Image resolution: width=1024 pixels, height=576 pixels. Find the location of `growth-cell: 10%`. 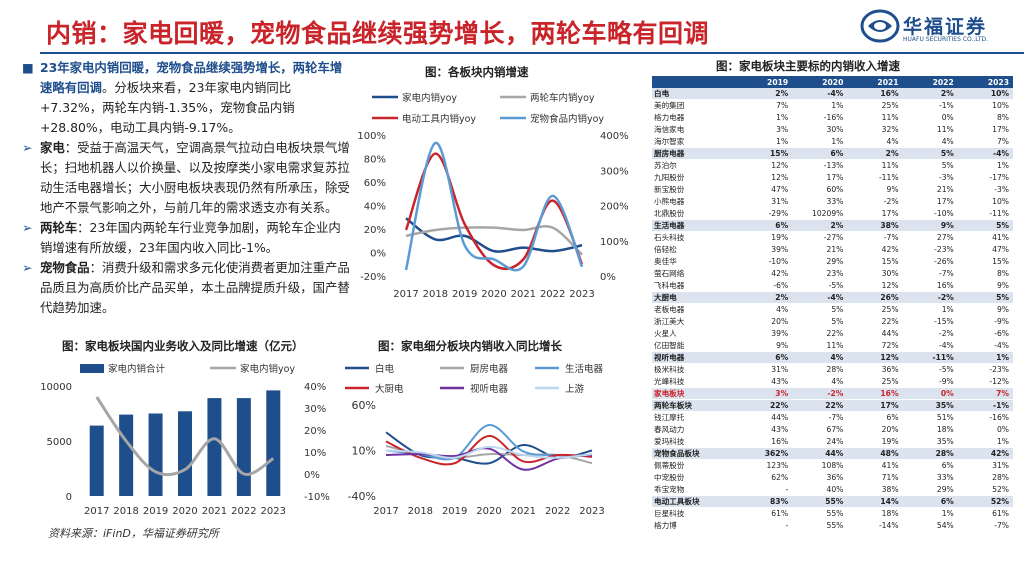

growth-cell: 10% is located at coordinates (985, 105).